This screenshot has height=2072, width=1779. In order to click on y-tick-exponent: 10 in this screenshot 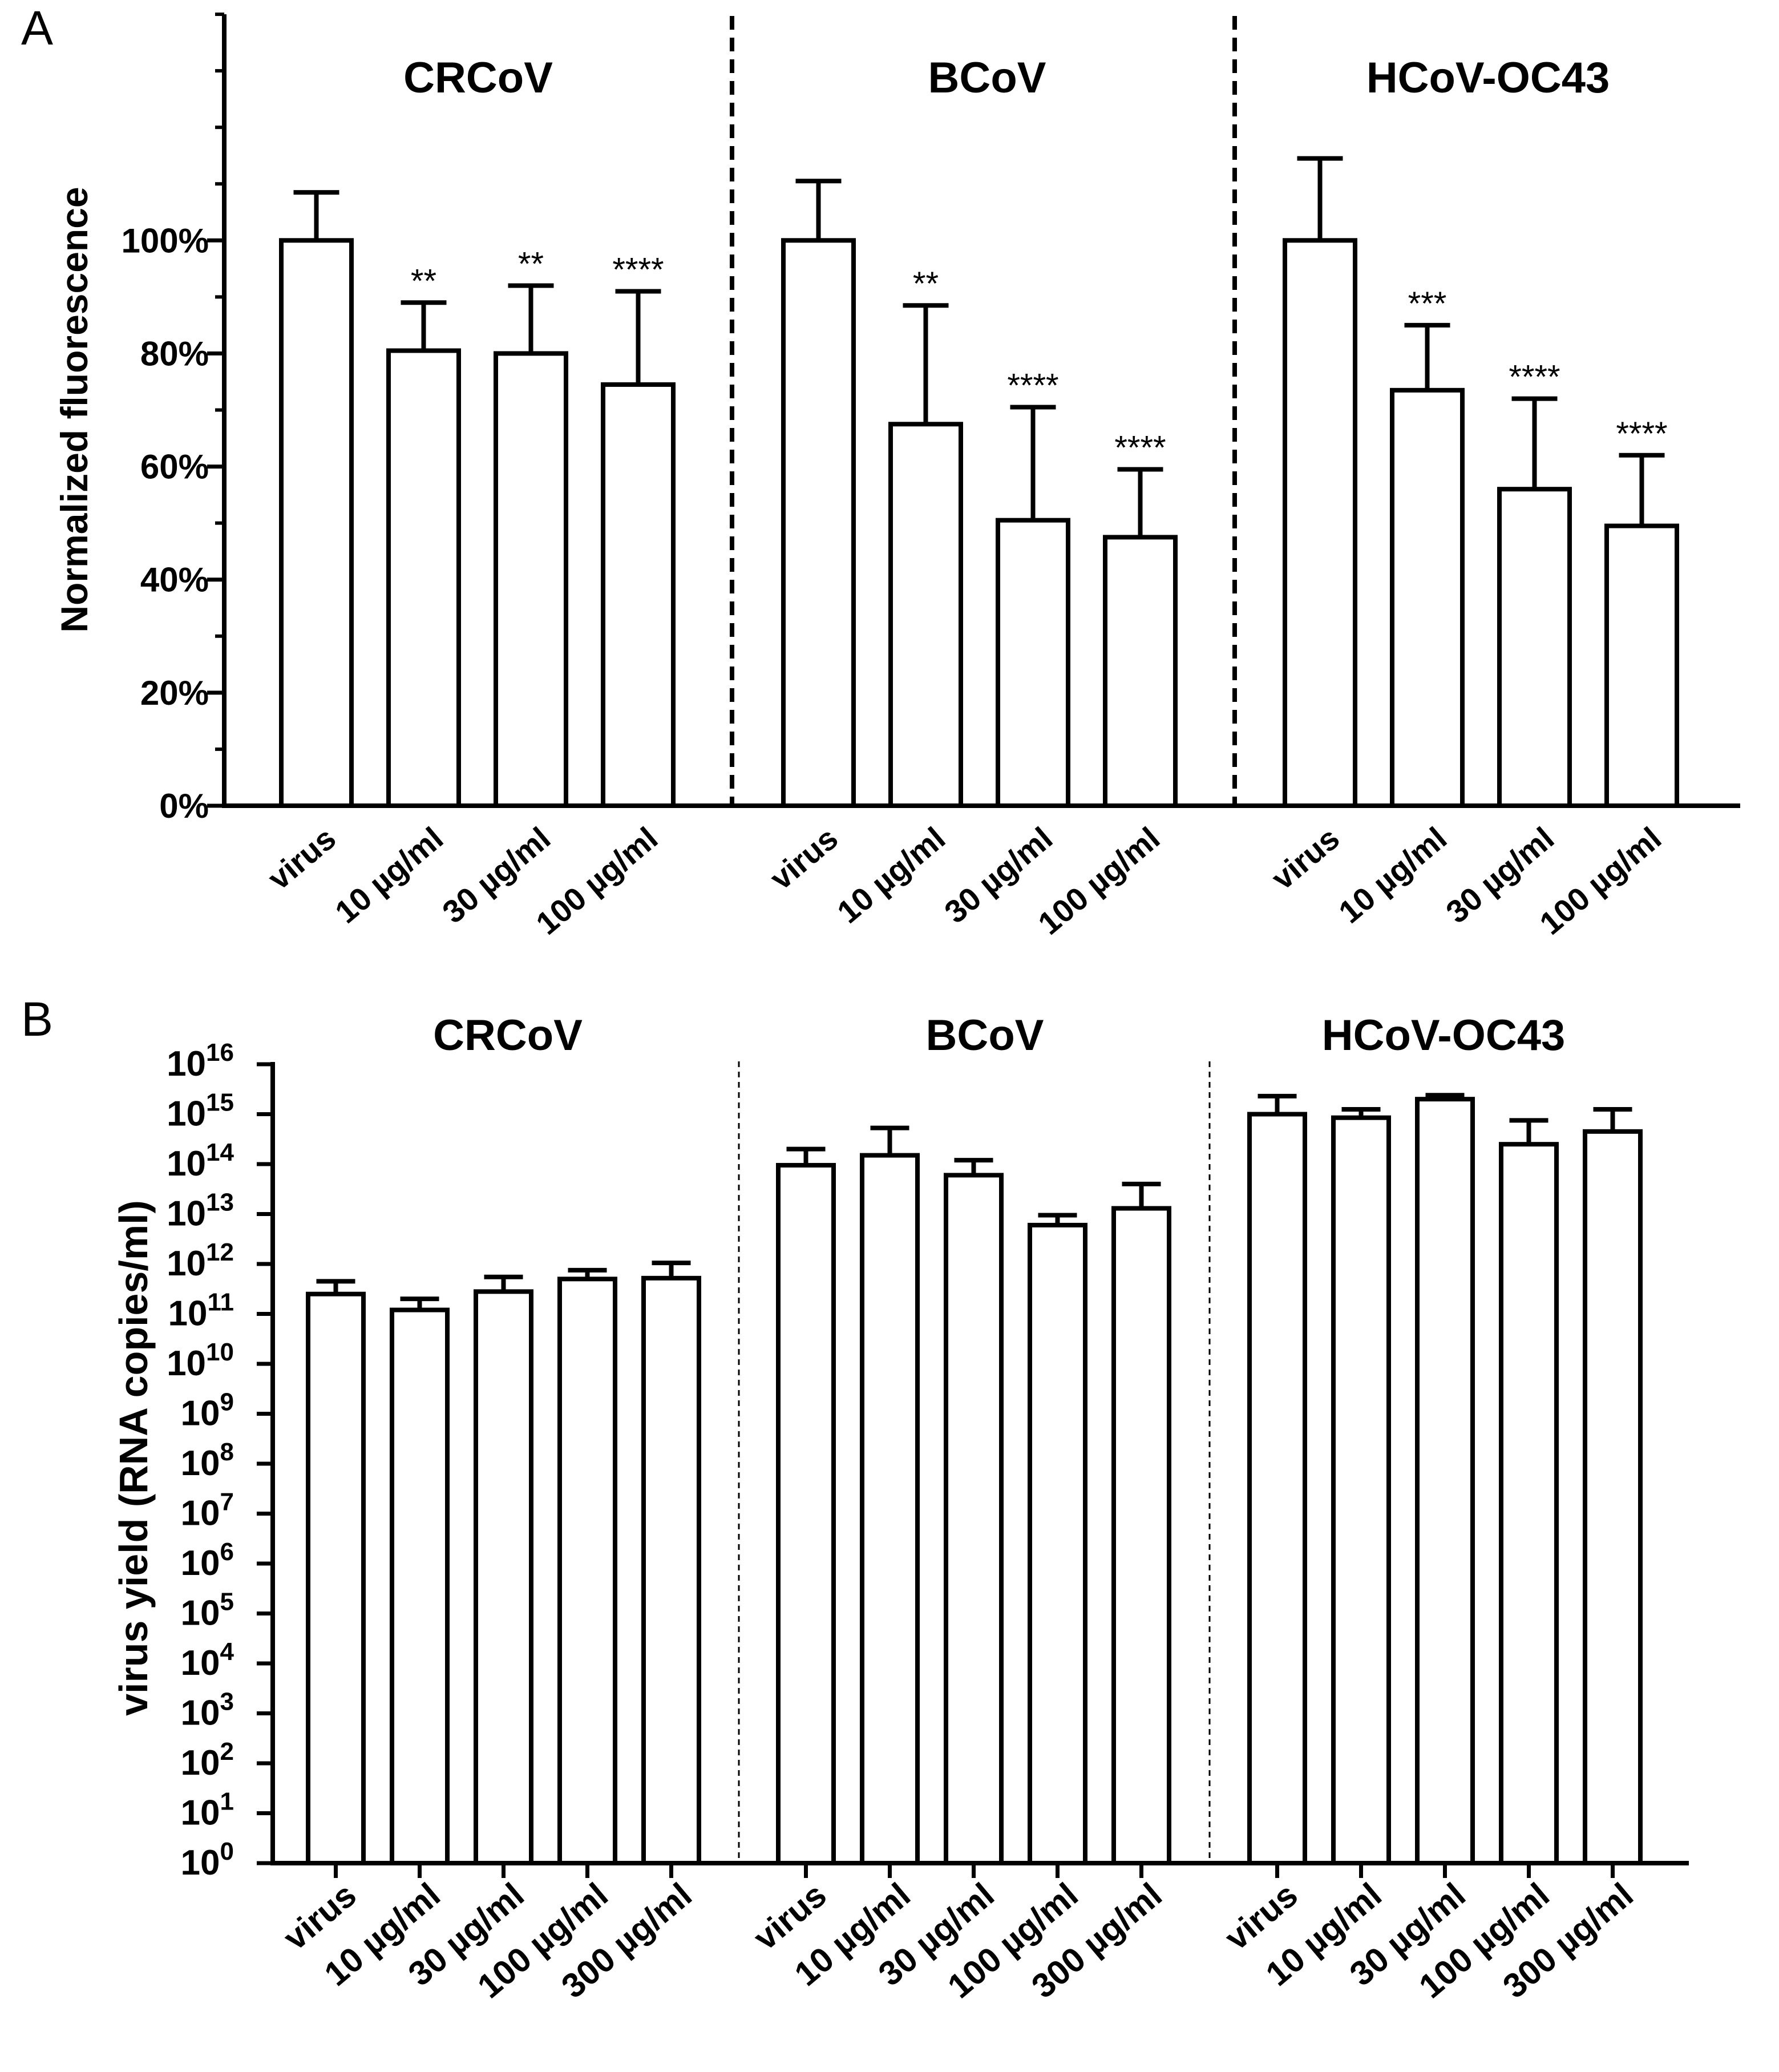, I will do `click(220, 1352)`.